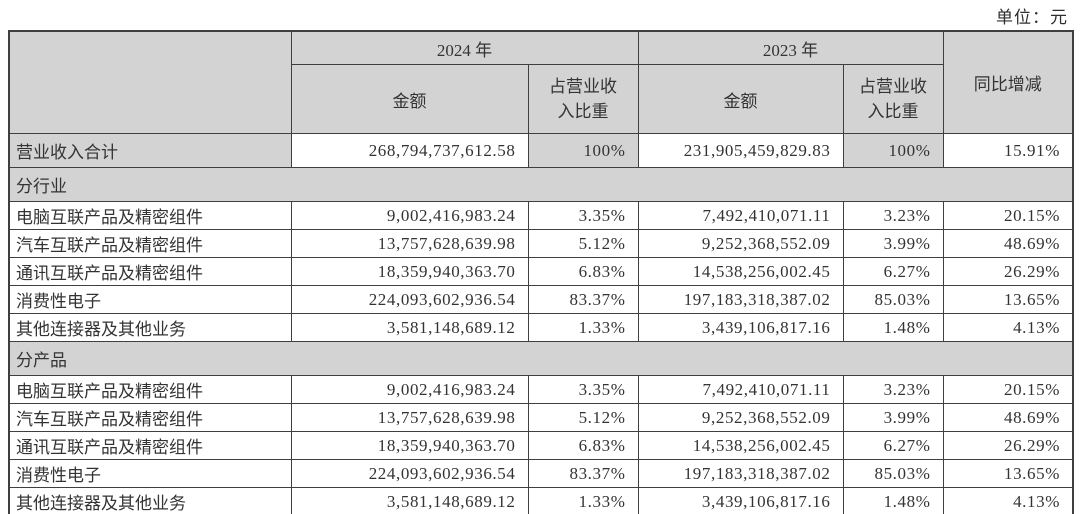 The image size is (1080, 514). What do you see at coordinates (409, 99) in the screenshot?
I see `col-header-amount-2024: 金额` at bounding box center [409, 99].